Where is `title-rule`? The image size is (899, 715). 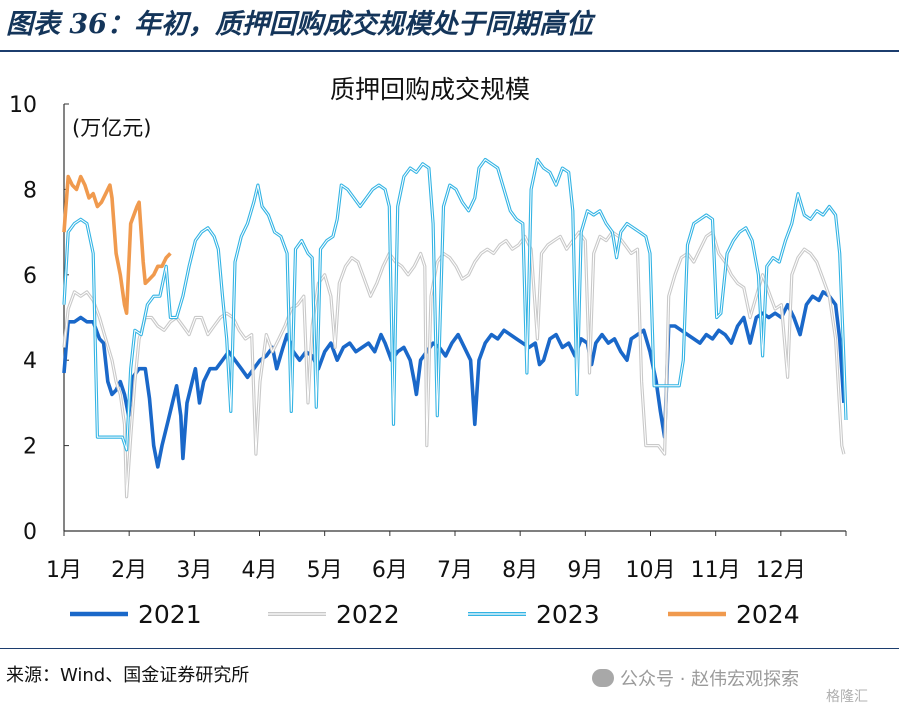 title-rule is located at coordinates (449, 51).